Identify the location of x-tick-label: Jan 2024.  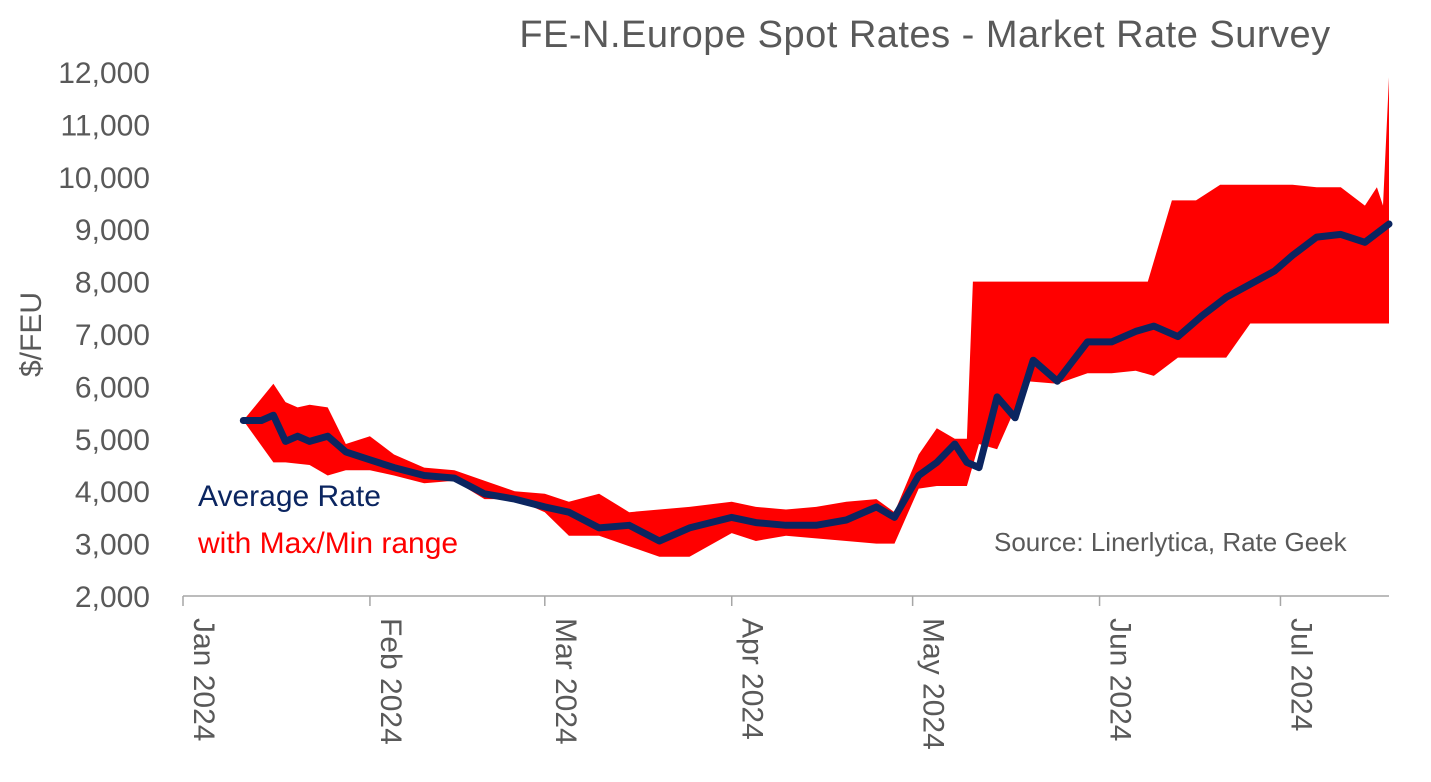
(203, 679).